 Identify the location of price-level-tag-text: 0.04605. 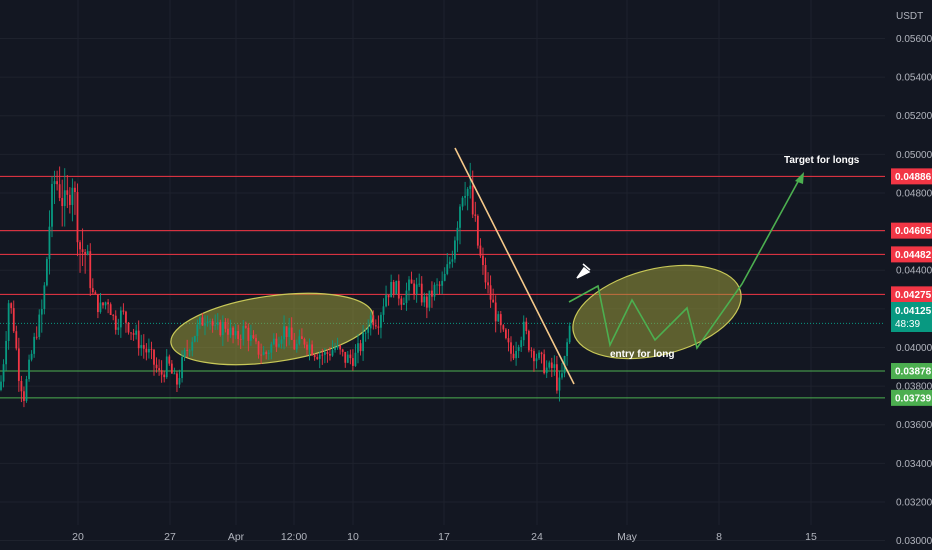
(913, 231).